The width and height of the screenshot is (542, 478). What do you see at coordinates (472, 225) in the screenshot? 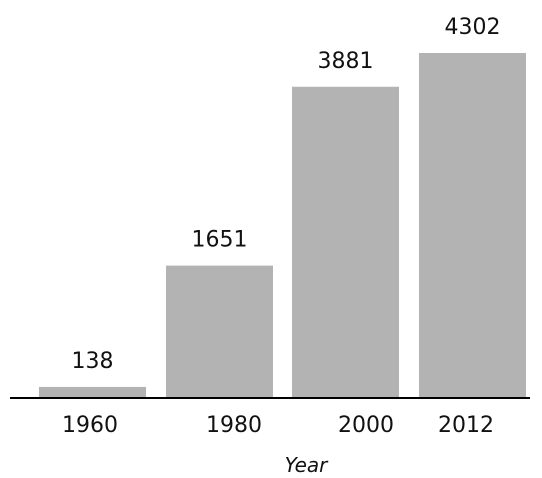
I see `bar-2012` at bounding box center [472, 225].